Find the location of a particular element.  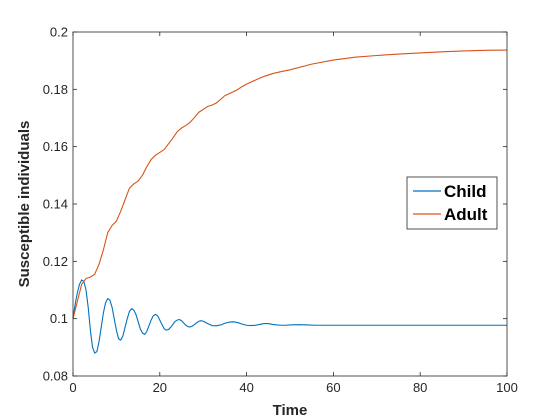

legend-label: Child is located at coordinates (465, 191).